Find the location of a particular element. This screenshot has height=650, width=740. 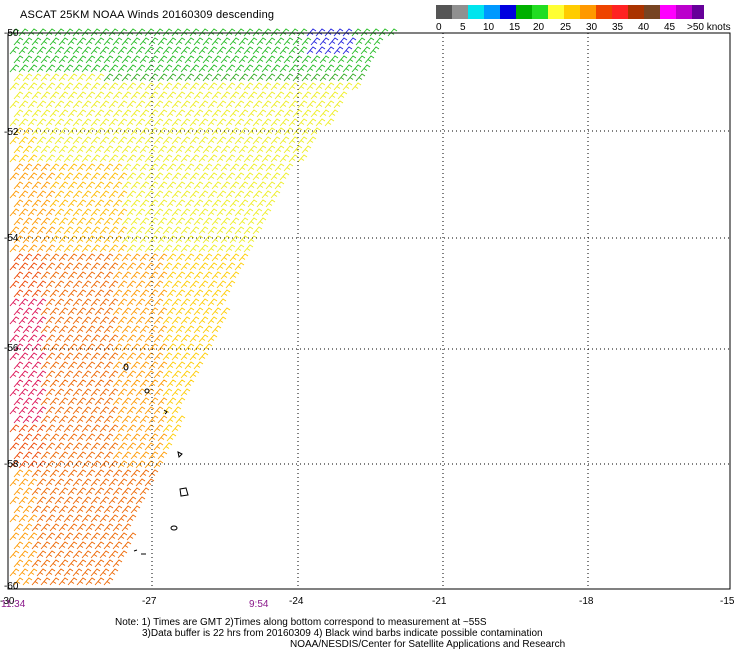

island-outline is located at coordinates (165, 412).